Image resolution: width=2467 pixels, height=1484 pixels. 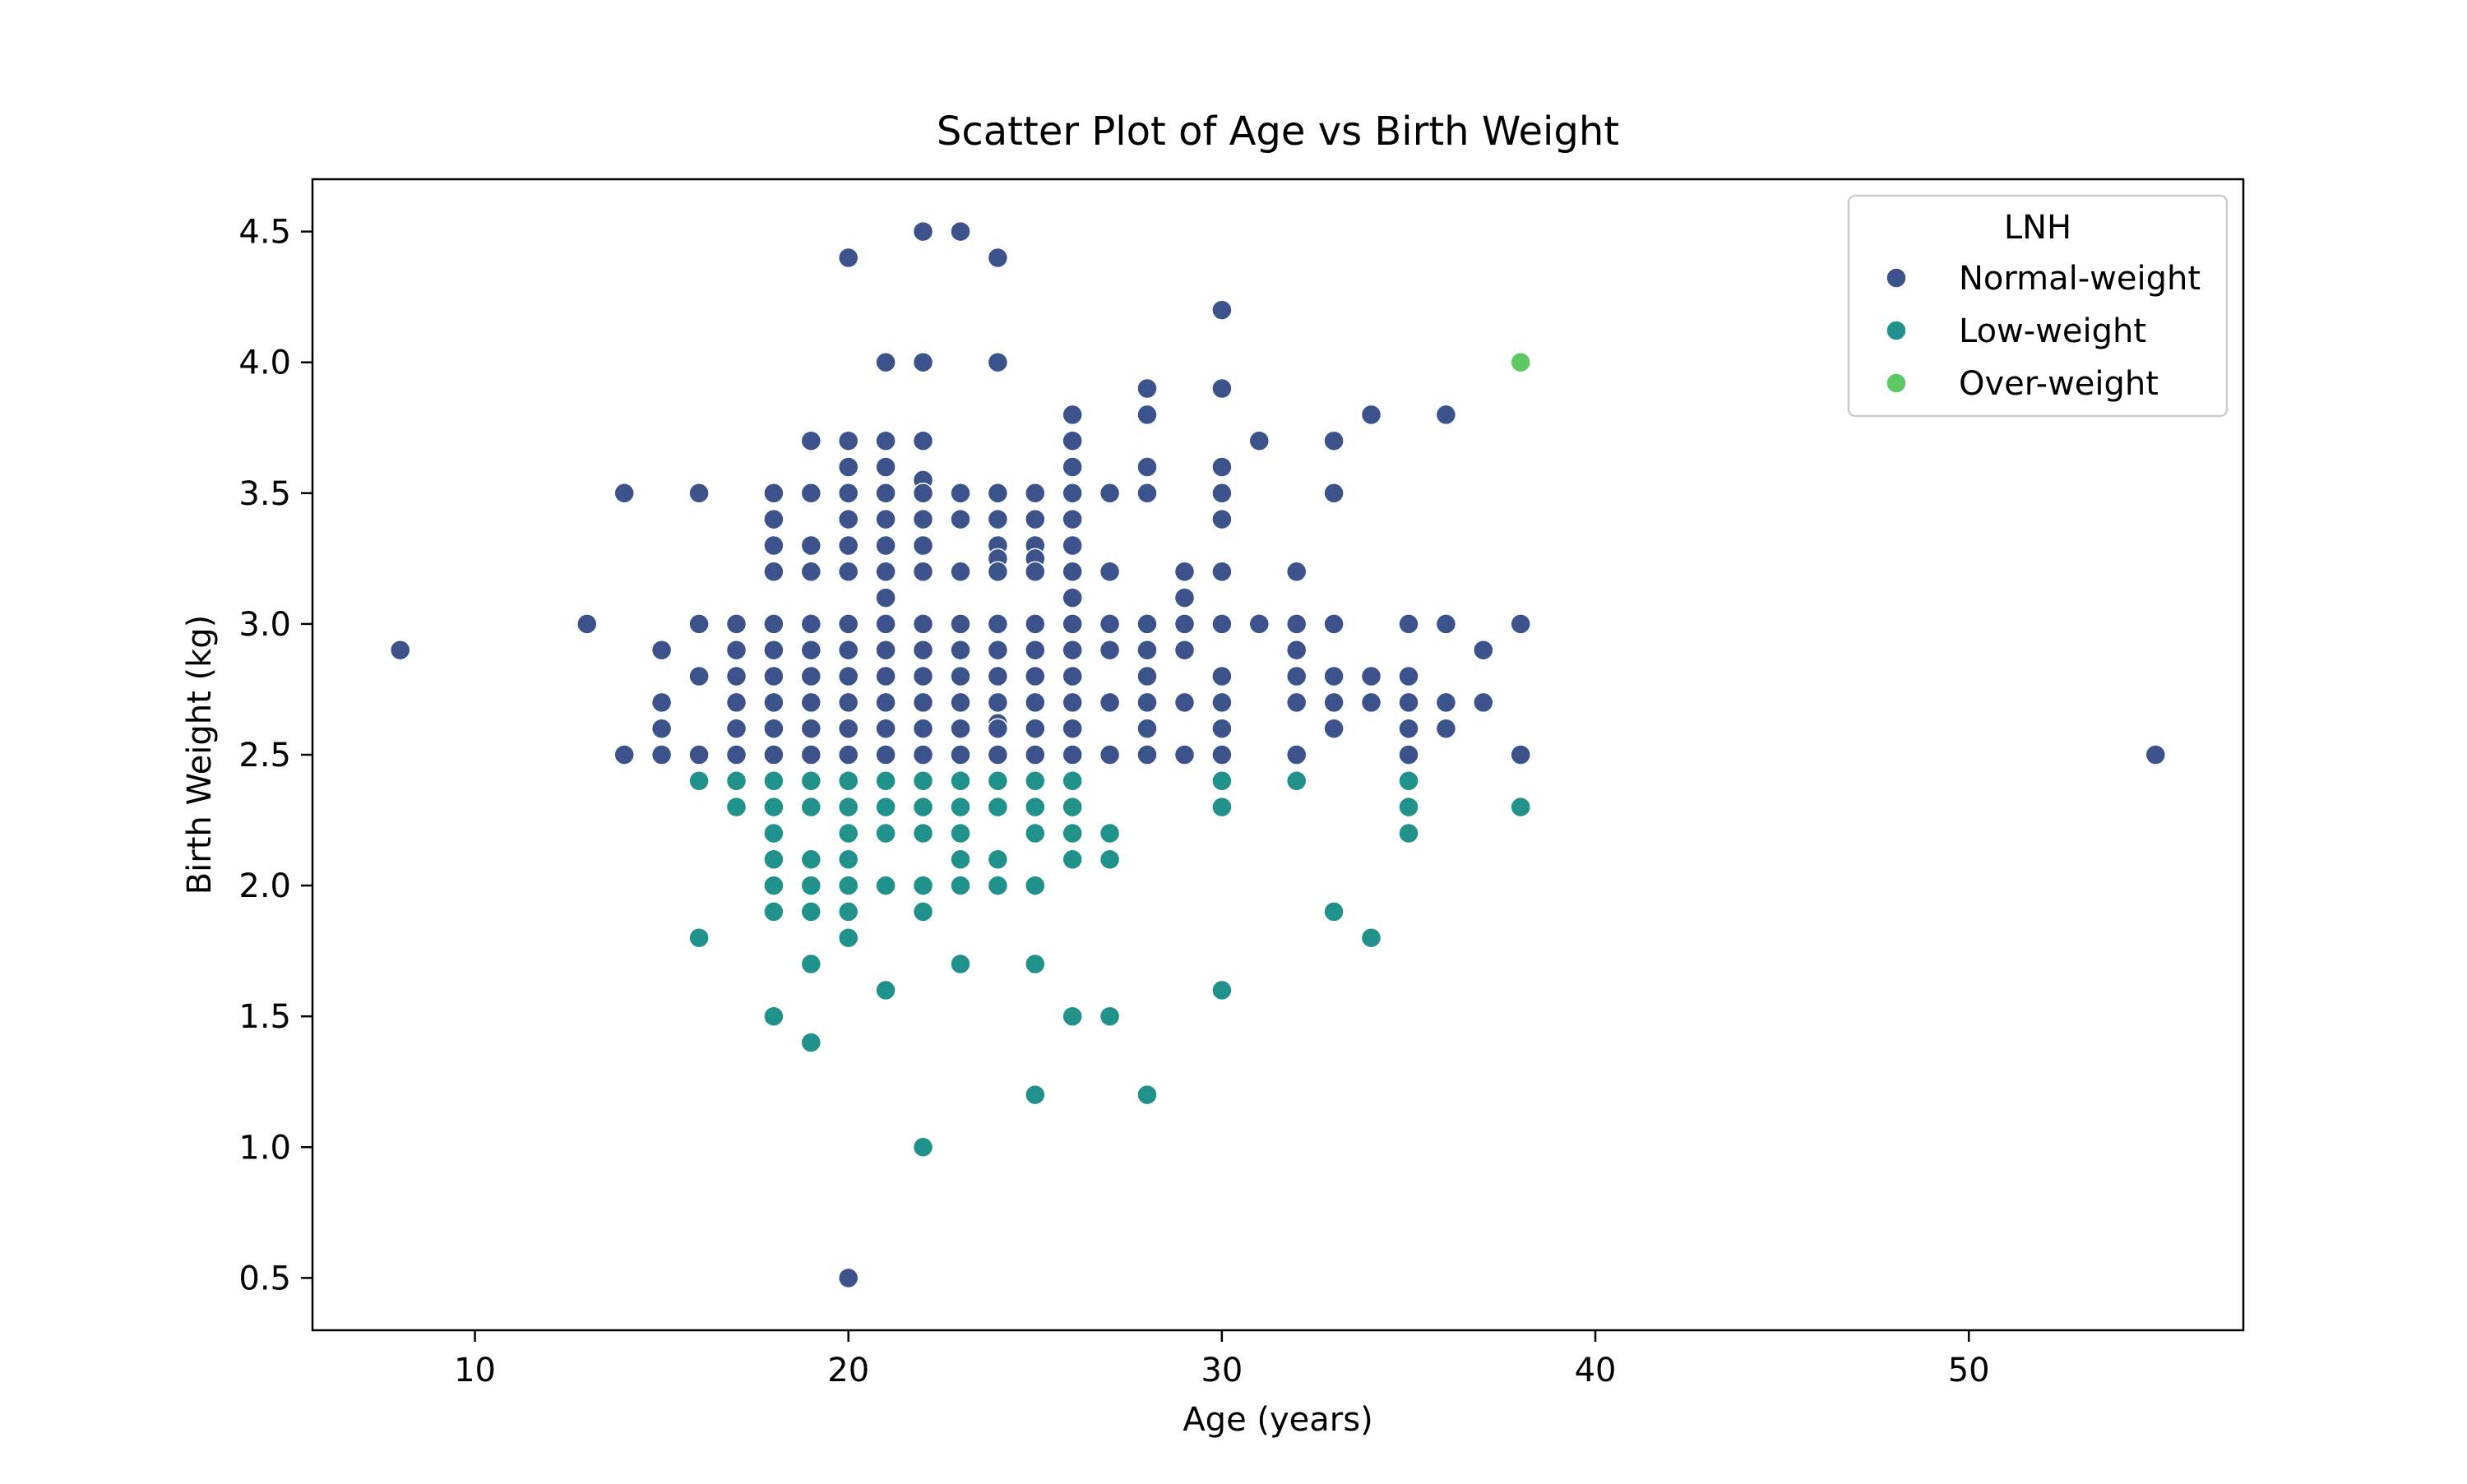 What do you see at coordinates (1897, 278) in the screenshot?
I see `legend-marker-normal-weight` at bounding box center [1897, 278].